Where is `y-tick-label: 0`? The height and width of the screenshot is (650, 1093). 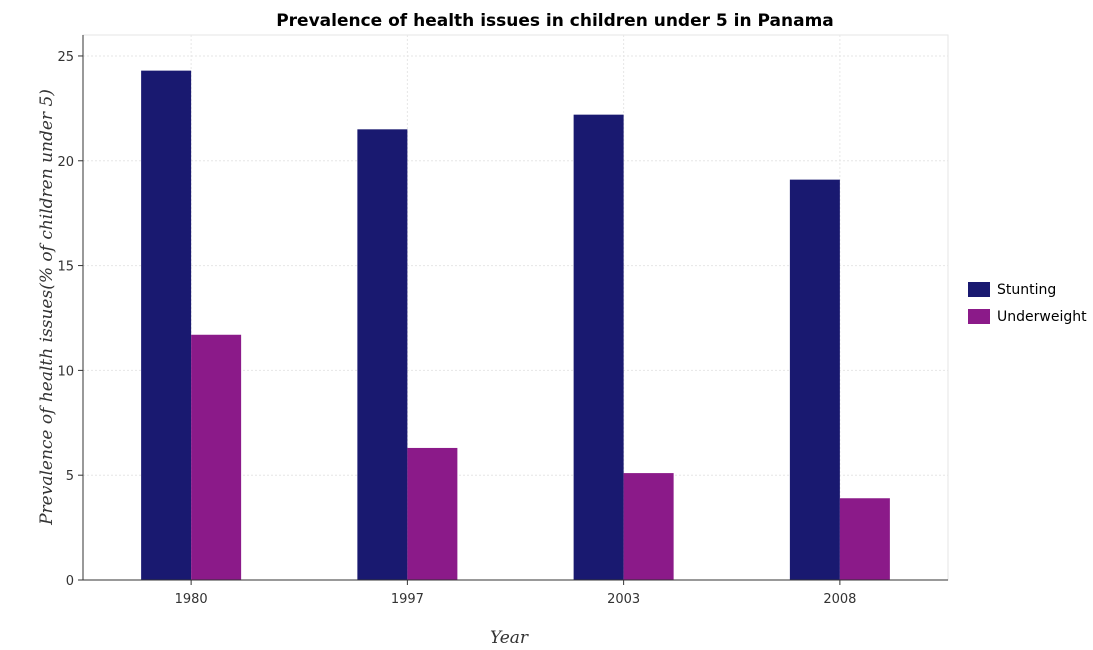
y-tick-label: 0 is located at coordinates (70, 581).